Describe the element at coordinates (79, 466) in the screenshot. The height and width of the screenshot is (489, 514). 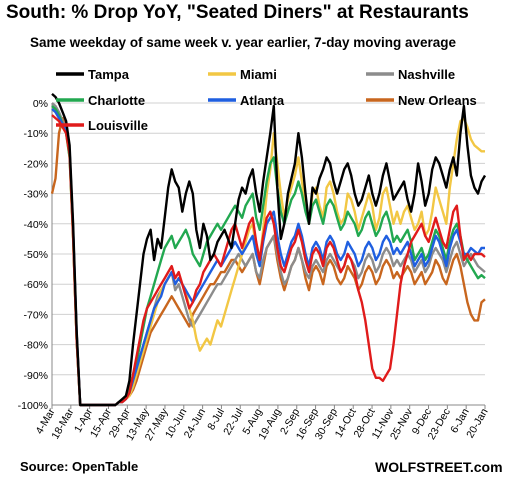
I see `source-note: Source: OpenTable` at that location.